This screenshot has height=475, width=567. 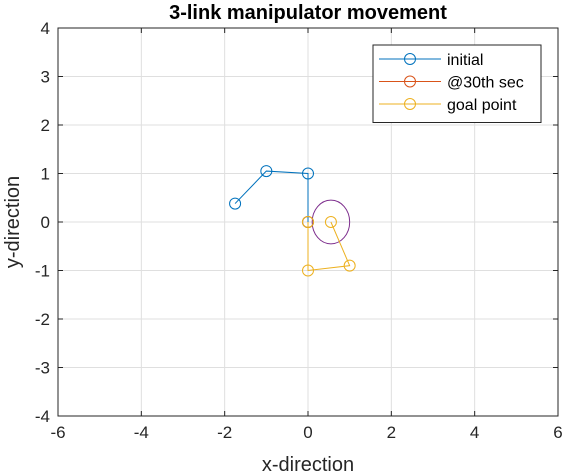 I want to click on x-tick-label: 0, so click(x=307, y=432).